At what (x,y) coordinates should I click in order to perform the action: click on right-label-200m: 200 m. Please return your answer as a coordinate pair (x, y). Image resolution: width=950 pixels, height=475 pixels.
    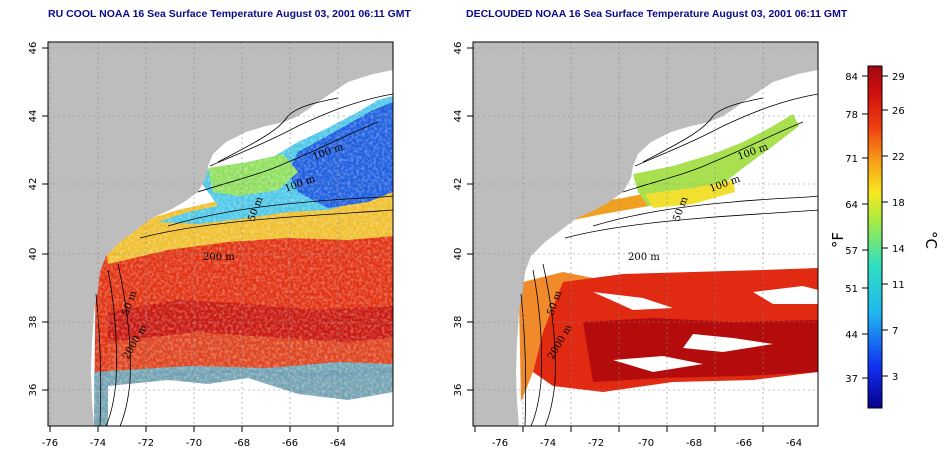
    Looking at the image, I should click on (644, 257).